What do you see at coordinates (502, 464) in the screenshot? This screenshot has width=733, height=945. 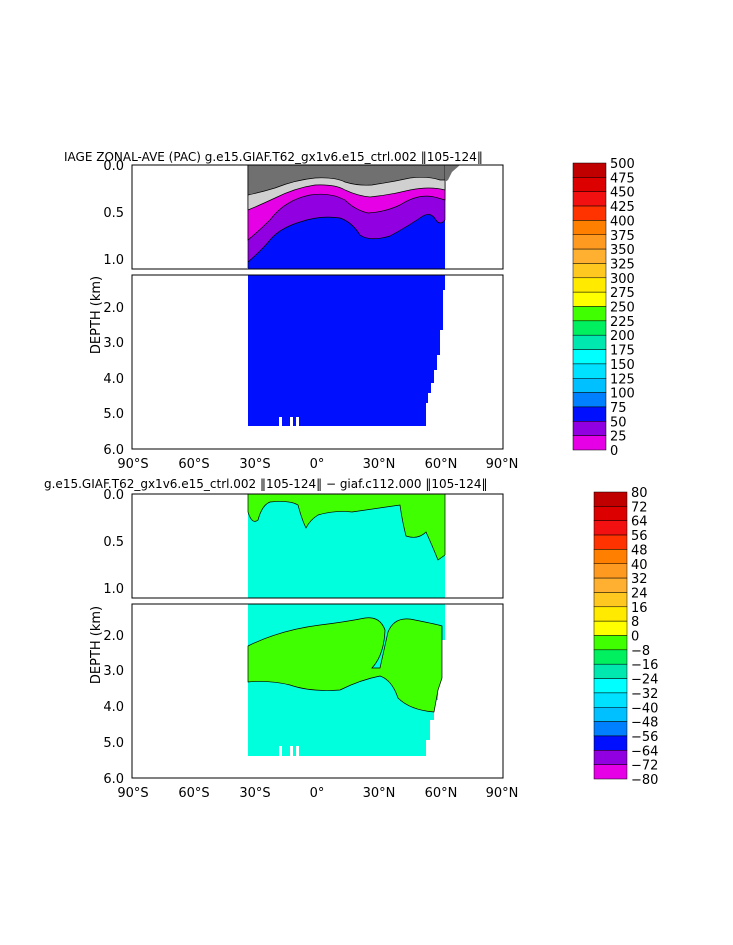 I see `p1-xtick-6: 90°N` at bounding box center [502, 464].